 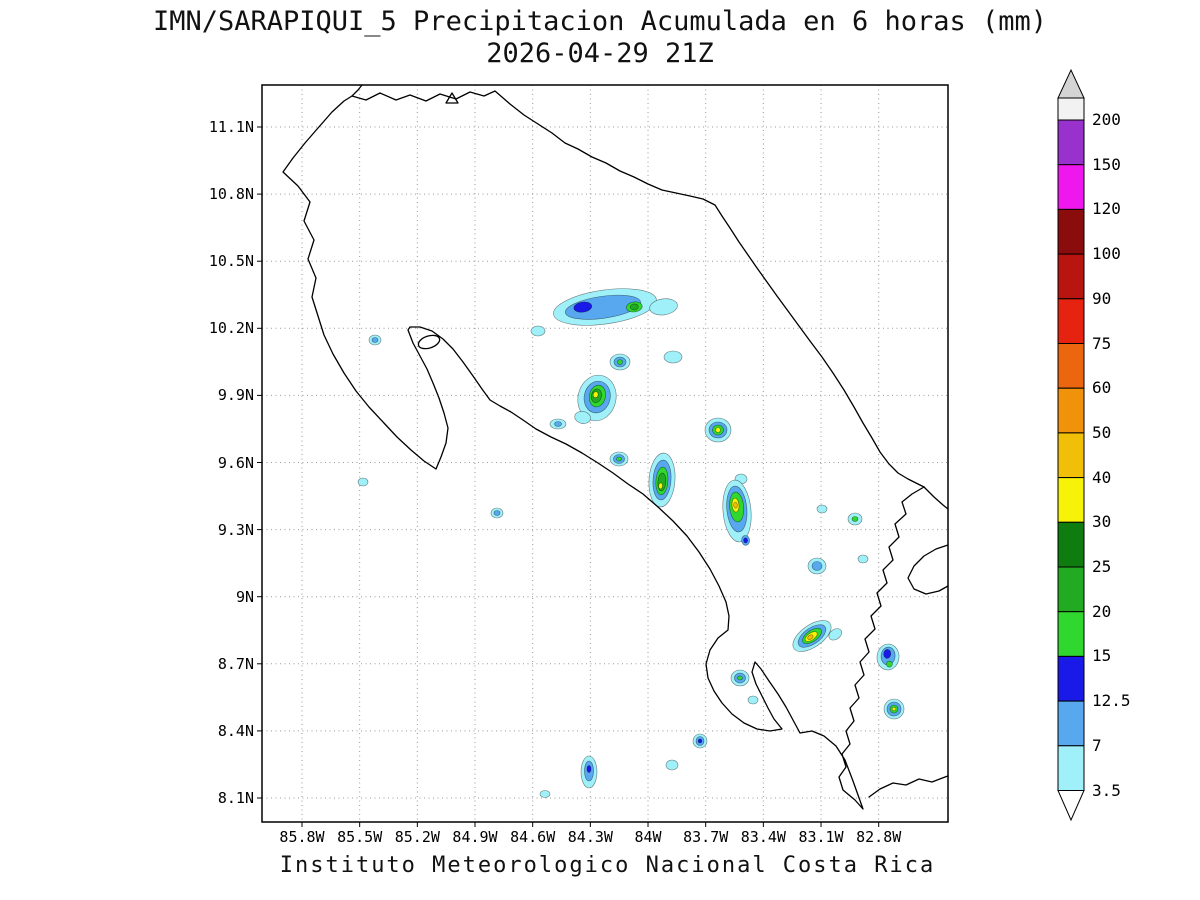 What do you see at coordinates (936, 498) in the screenshot?
I see `panama-caribbean-coastline` at bounding box center [936, 498].